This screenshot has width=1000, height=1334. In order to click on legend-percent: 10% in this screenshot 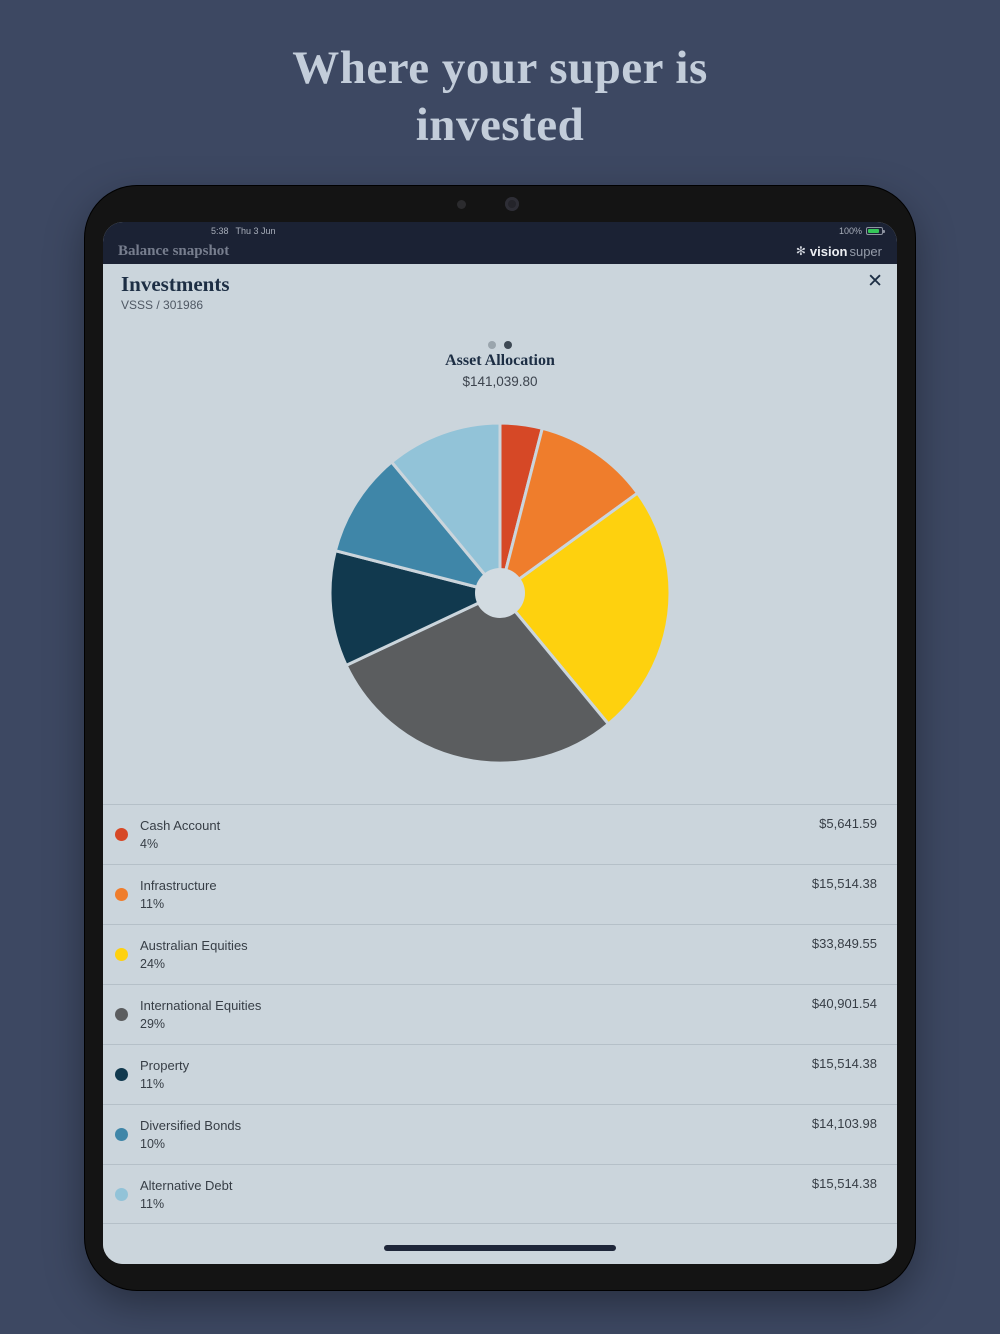, I will do `click(153, 1144)`.